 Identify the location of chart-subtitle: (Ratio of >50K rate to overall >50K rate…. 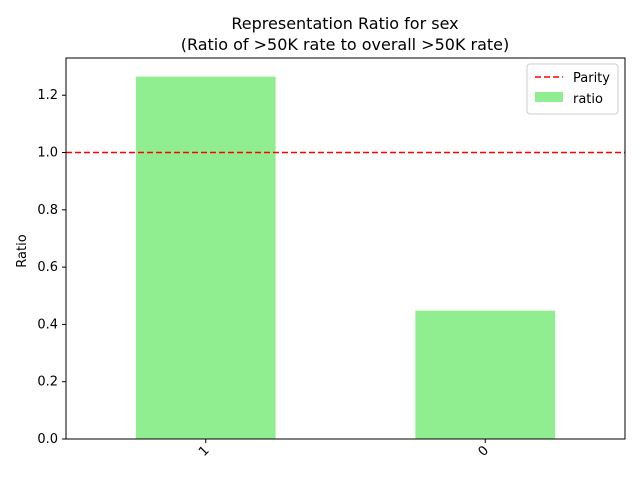
(345, 44).